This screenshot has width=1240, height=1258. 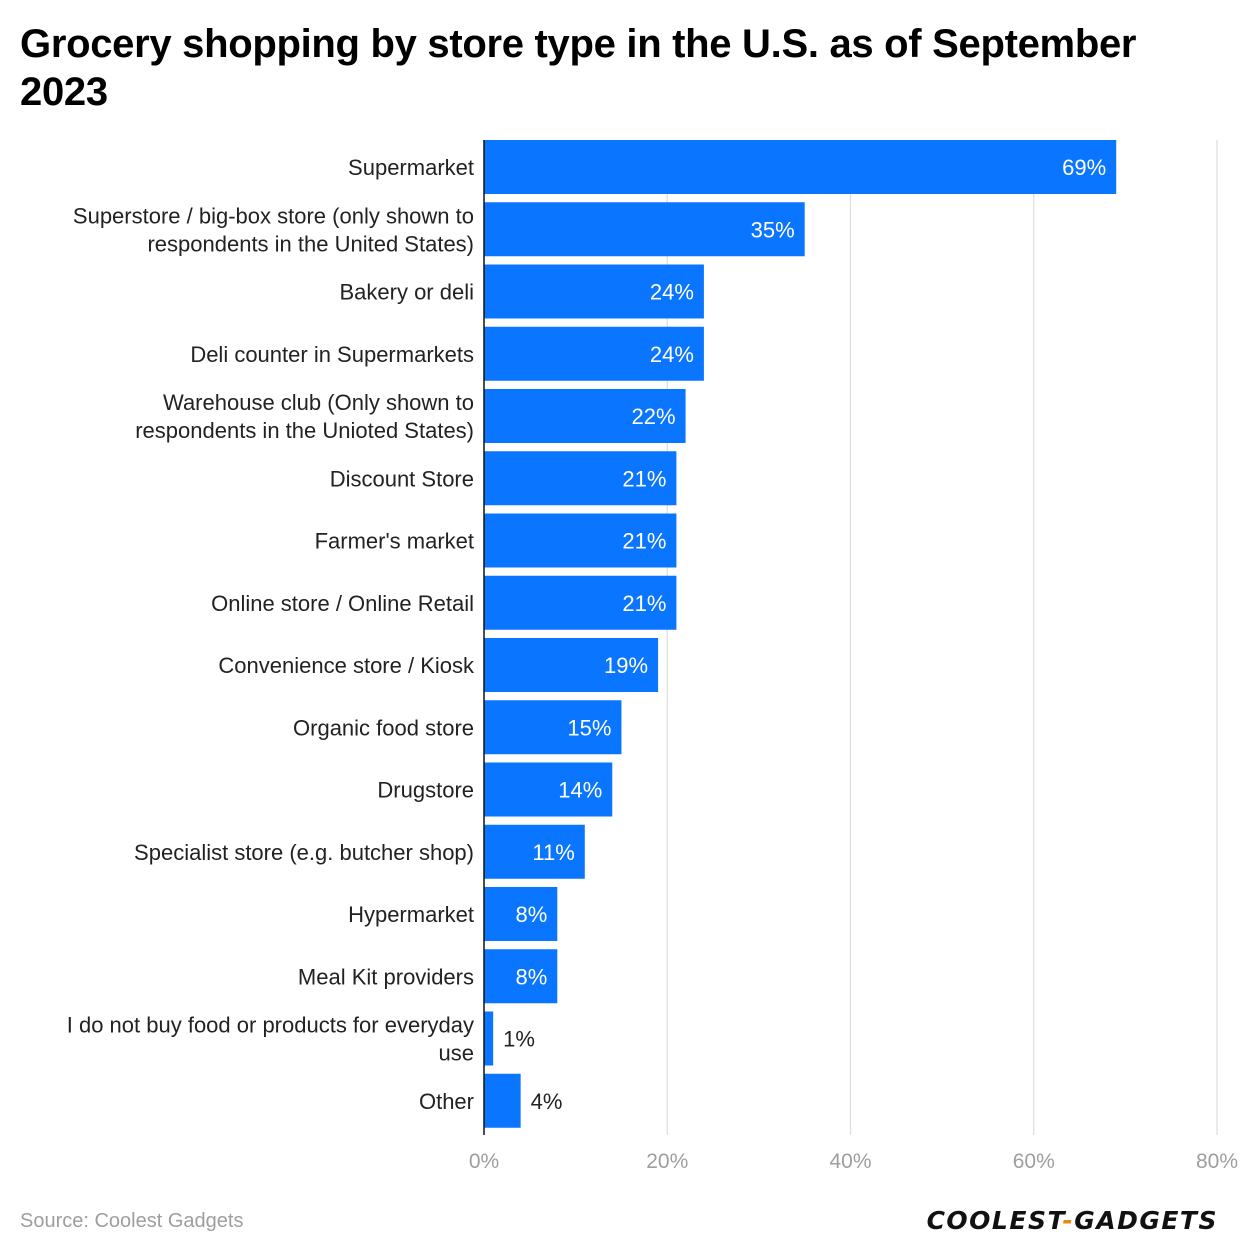 I want to click on category-label: Online store / Online Retail, so click(x=342, y=603).